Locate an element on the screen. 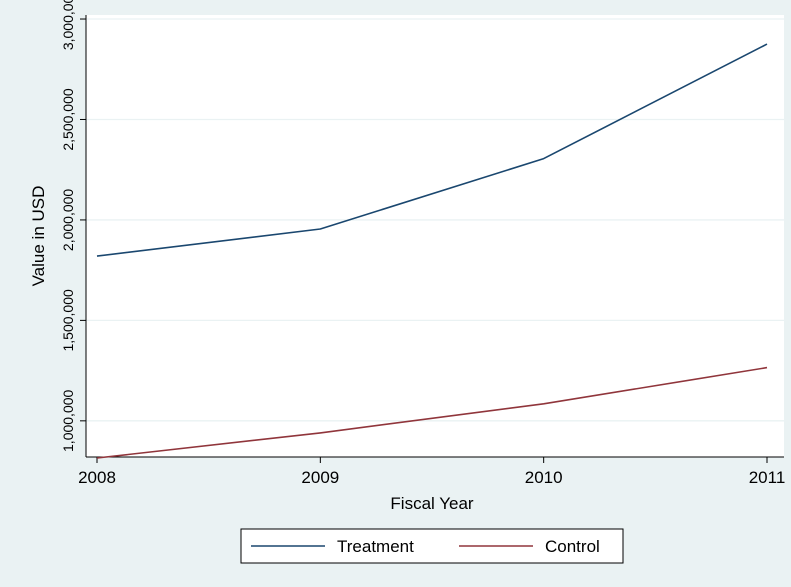 Image resolution: width=791 pixels, height=587 pixels. series-line-control is located at coordinates (432, 412).